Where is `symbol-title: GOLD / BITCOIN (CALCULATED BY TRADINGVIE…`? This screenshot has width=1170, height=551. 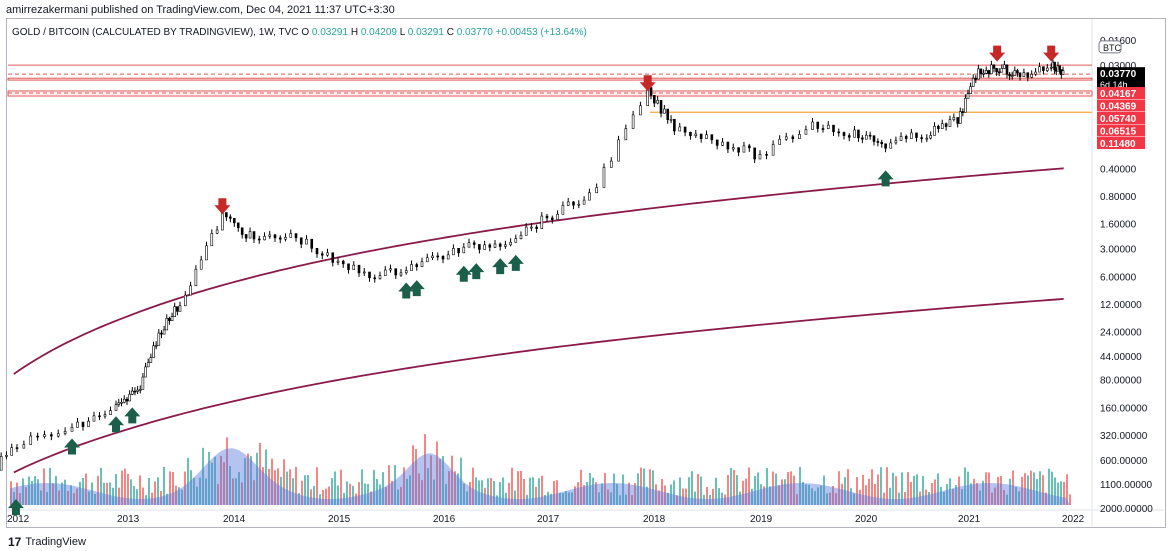
symbol-title: GOLD / BITCOIN (CALCULATED BY TRADINGVIE… is located at coordinates (155, 32).